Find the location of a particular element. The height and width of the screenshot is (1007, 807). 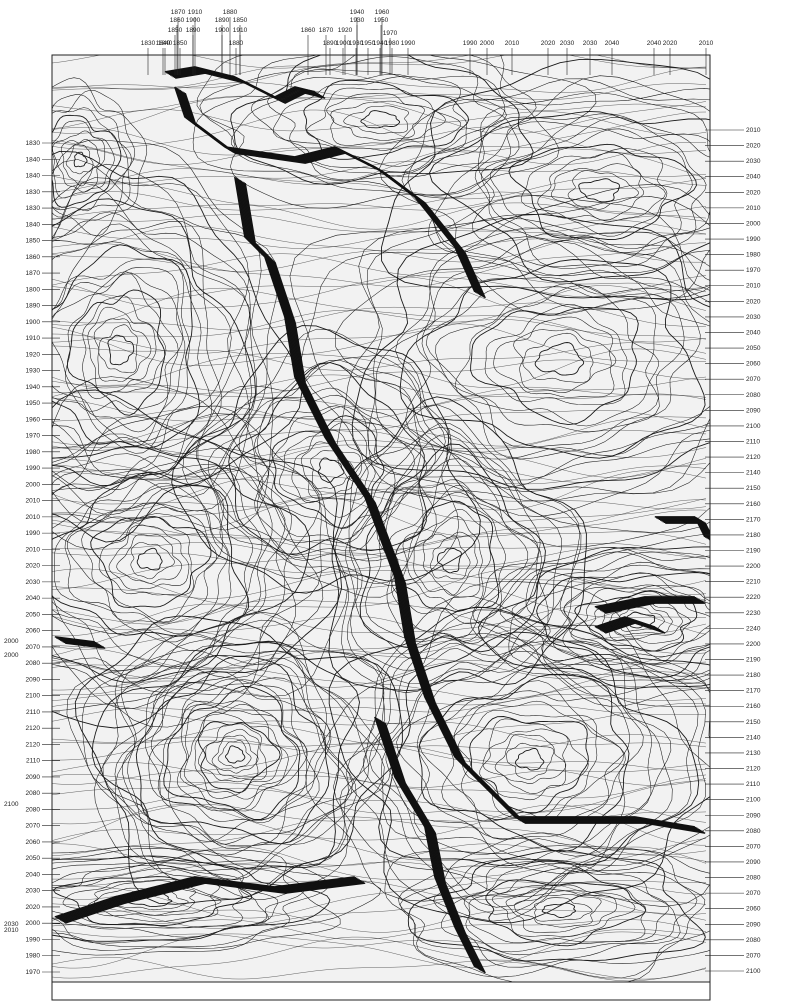

left-elevation-label: 1930 is located at coordinates (33, 371).